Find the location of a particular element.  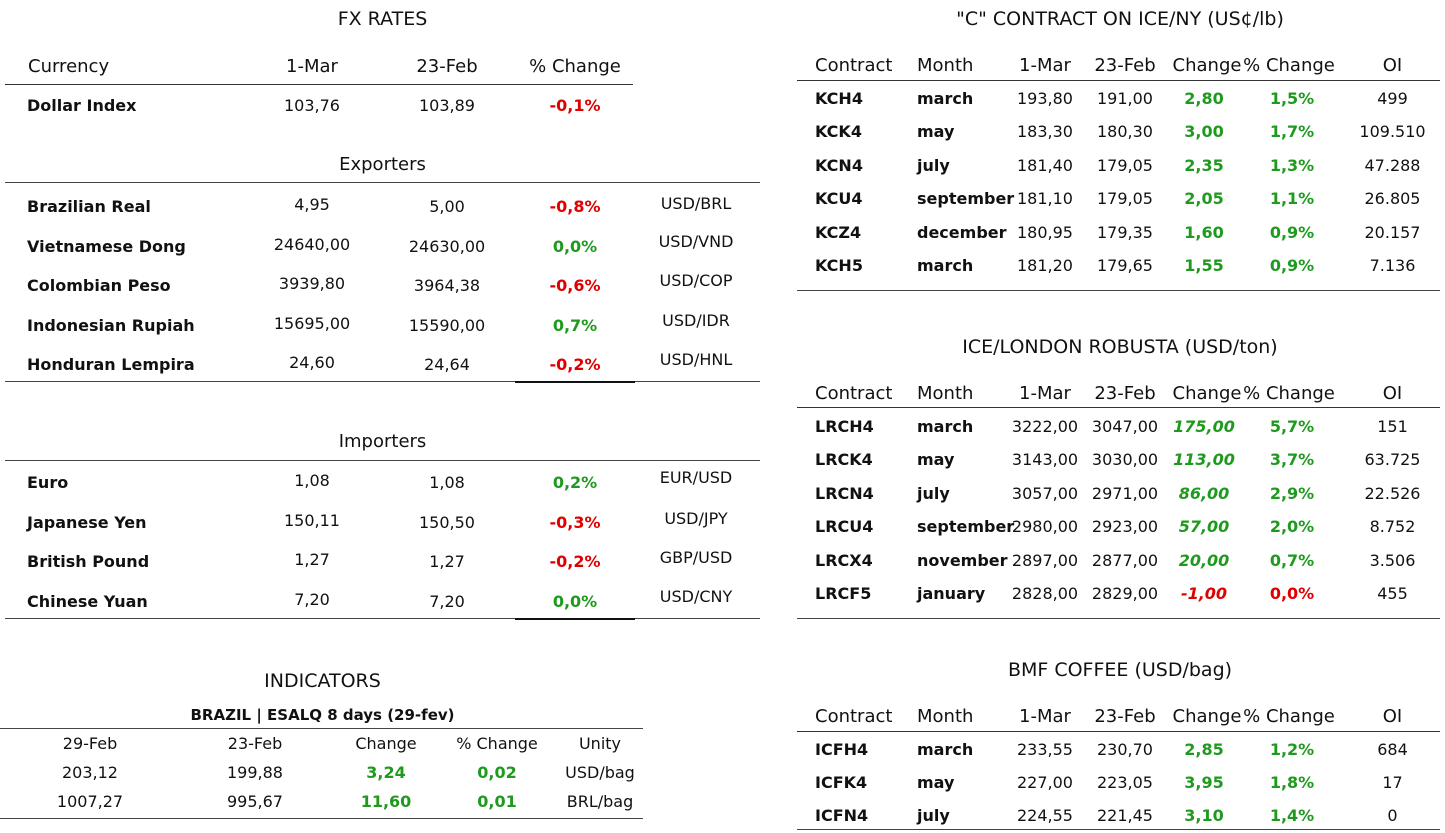

price-previous: 3047,00 is located at coordinates (1125, 427).